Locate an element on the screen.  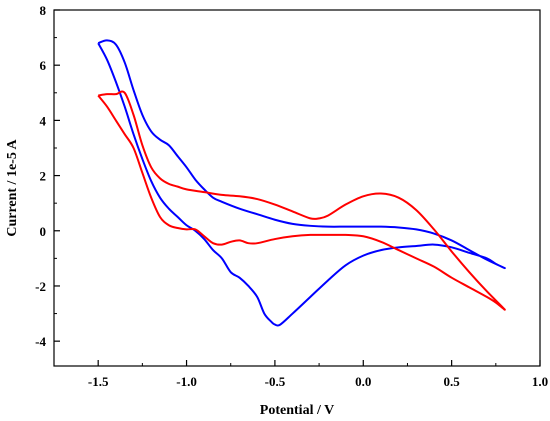
y-tick-label: 4 is located at coordinates (43, 120).